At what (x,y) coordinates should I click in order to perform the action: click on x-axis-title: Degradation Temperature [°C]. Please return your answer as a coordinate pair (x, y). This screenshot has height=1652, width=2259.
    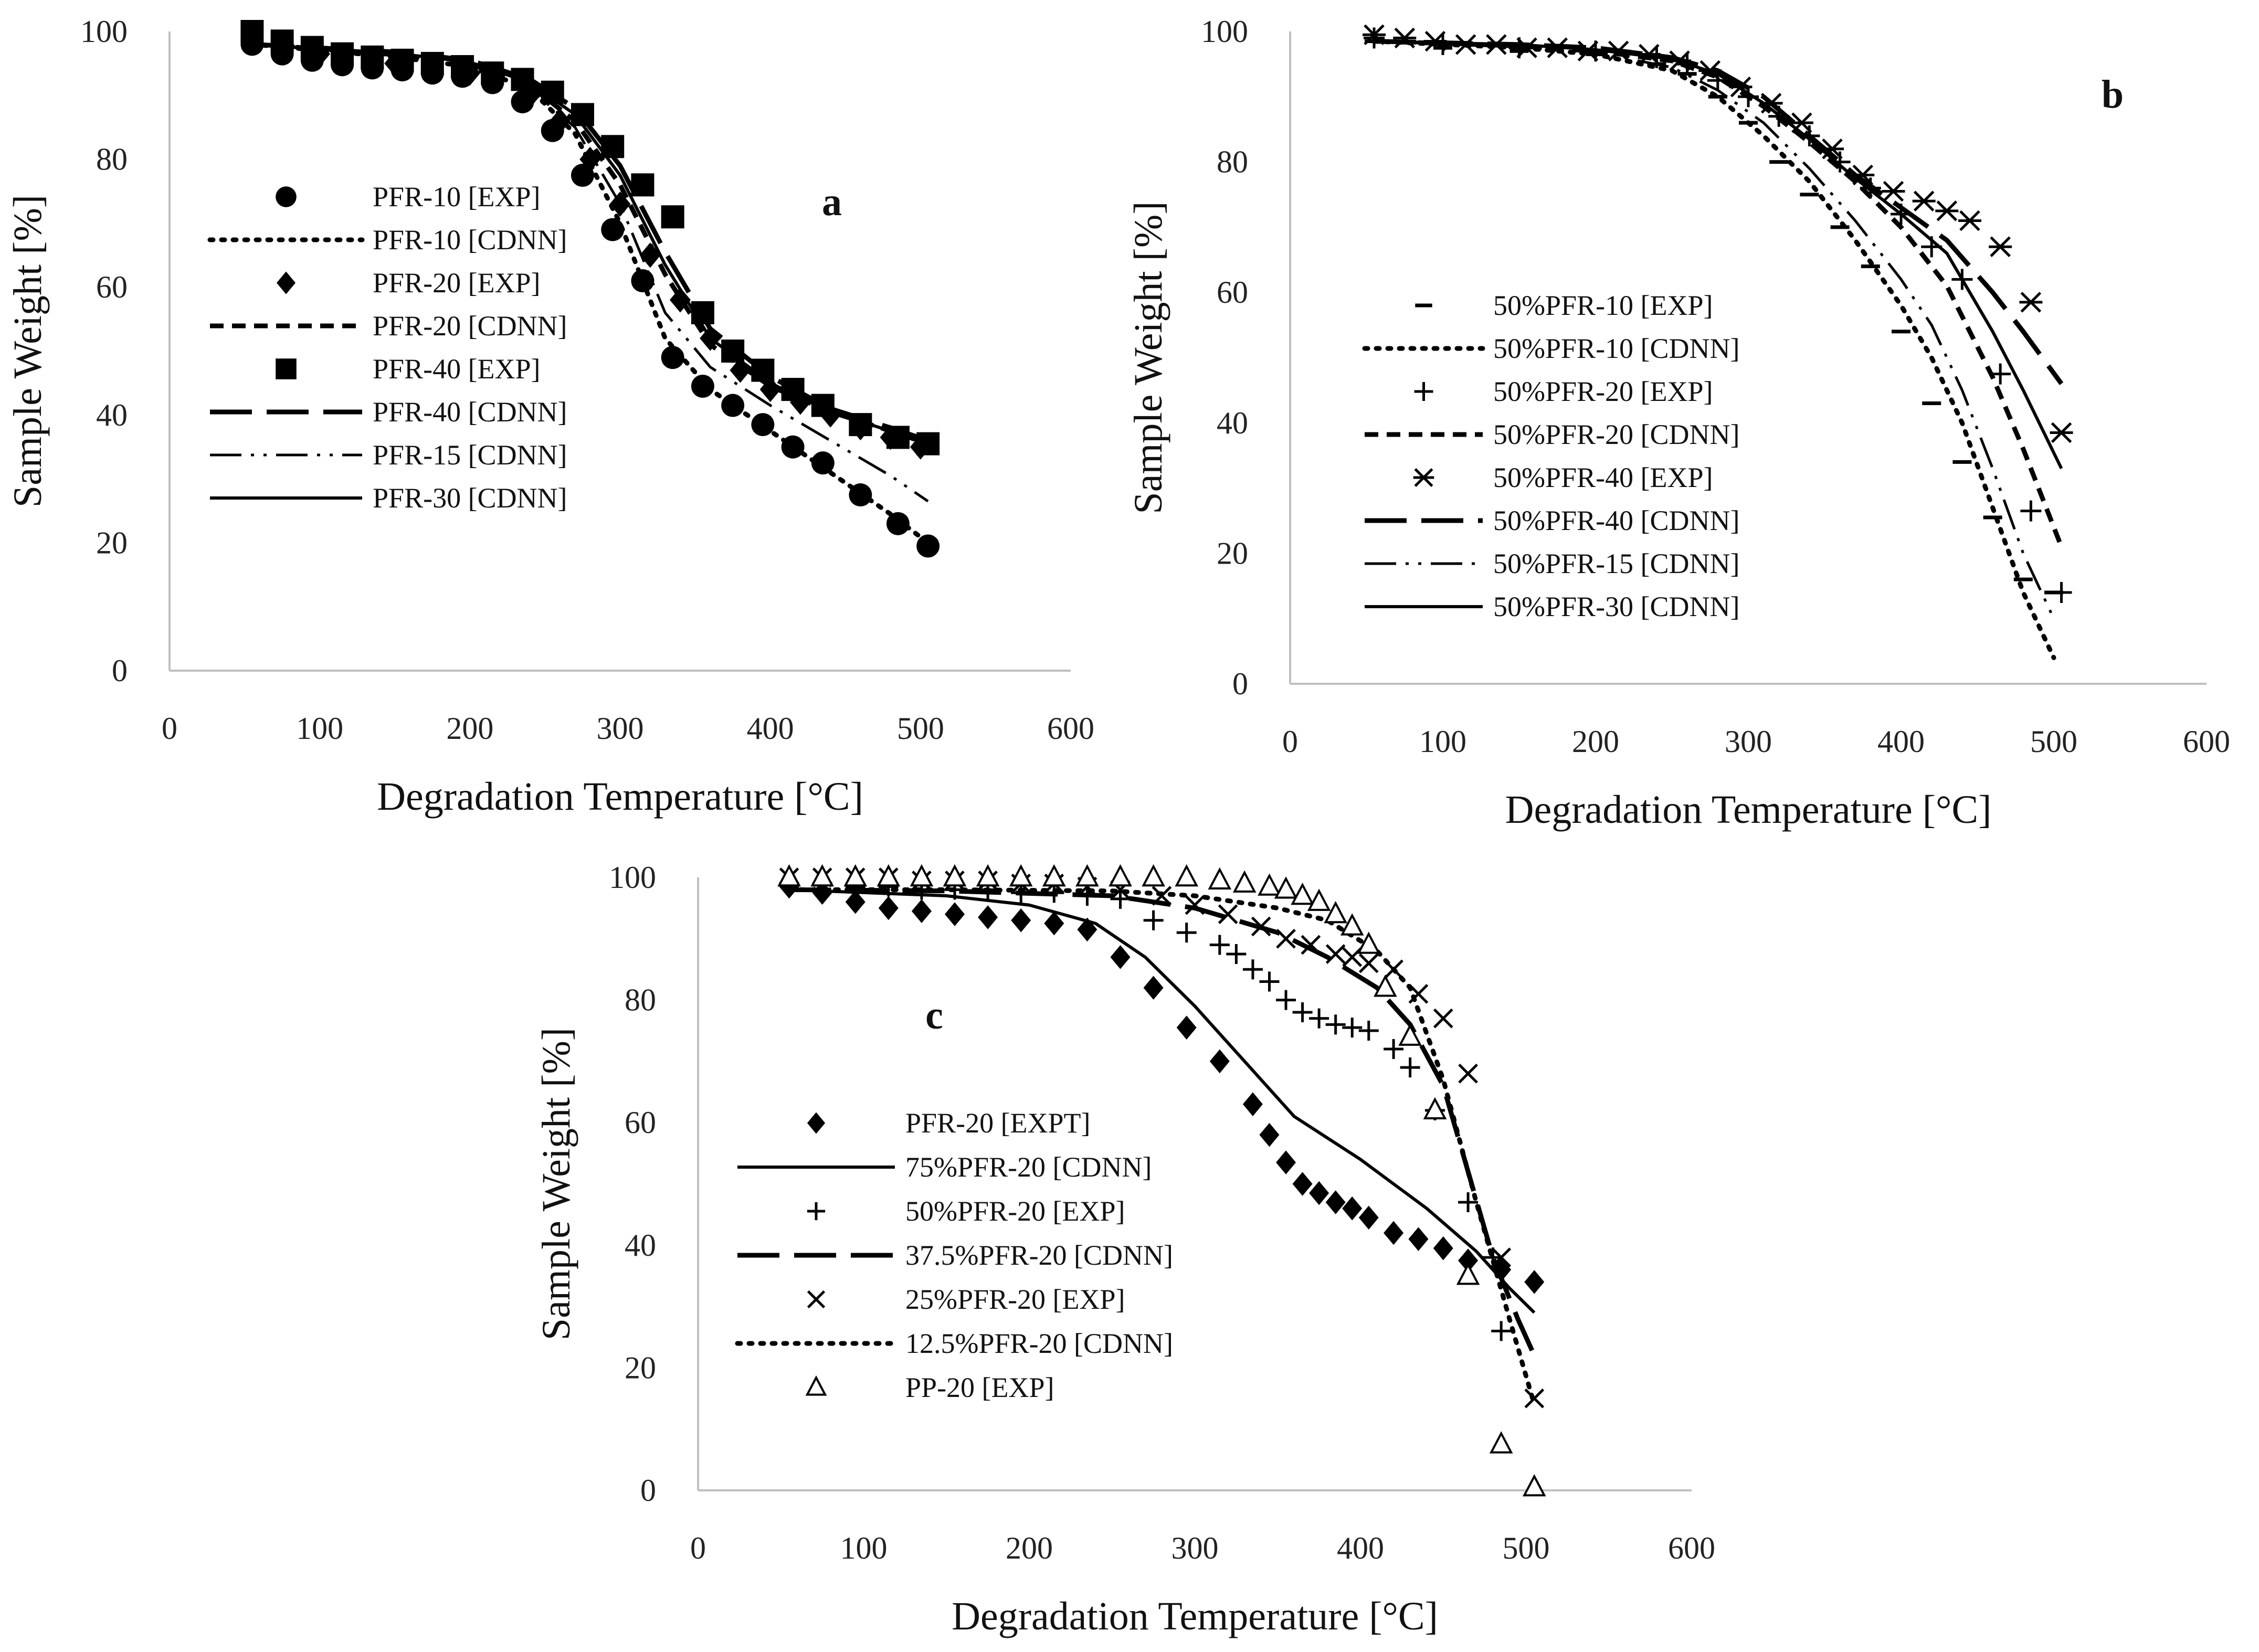
    Looking at the image, I should click on (620, 797).